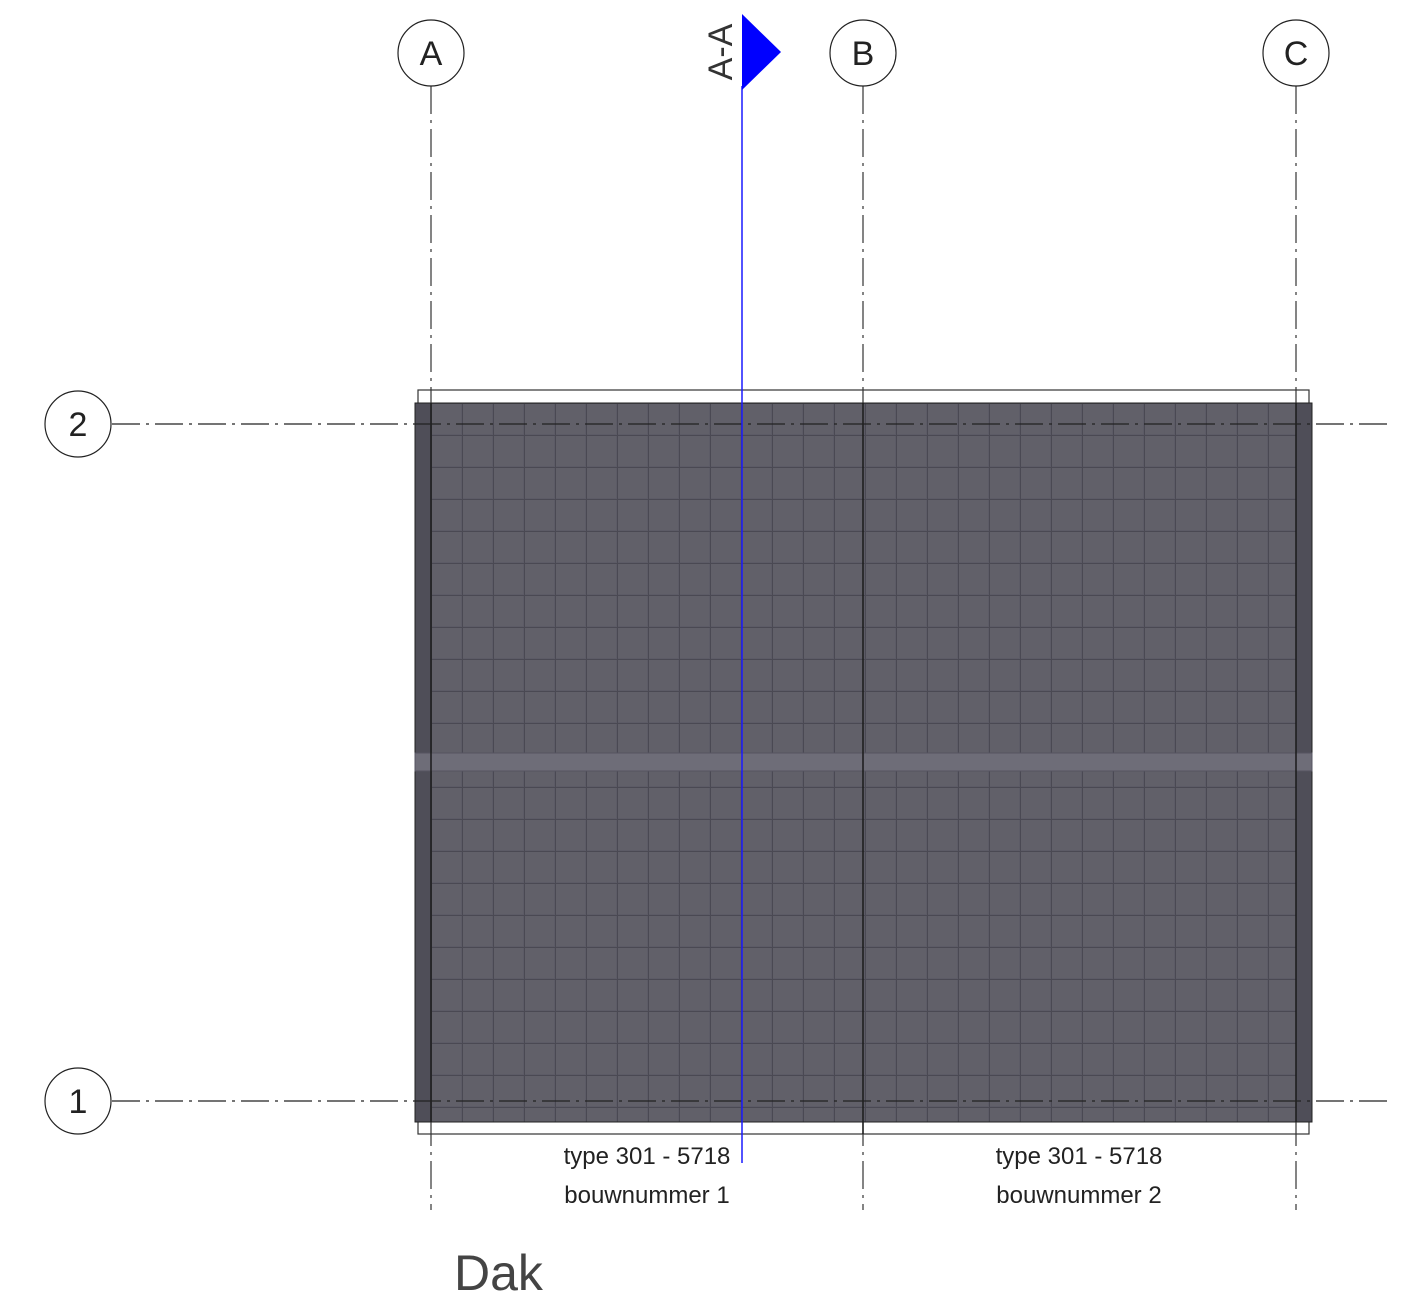 Image resolution: width=1413 pixels, height=1309 pixels. I want to click on column-bubble-a: A, so click(431, 53).